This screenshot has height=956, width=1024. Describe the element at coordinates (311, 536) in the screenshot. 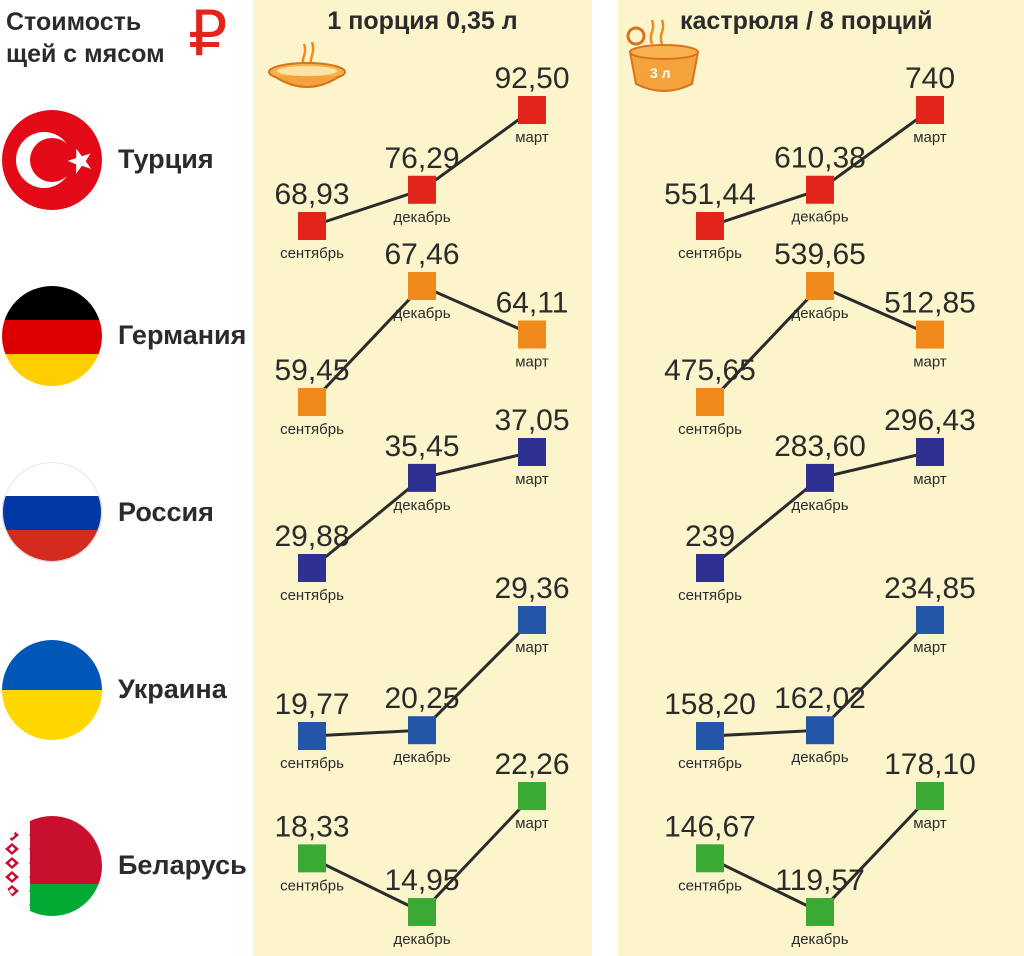

I see `data-label-september: 29,88` at that location.